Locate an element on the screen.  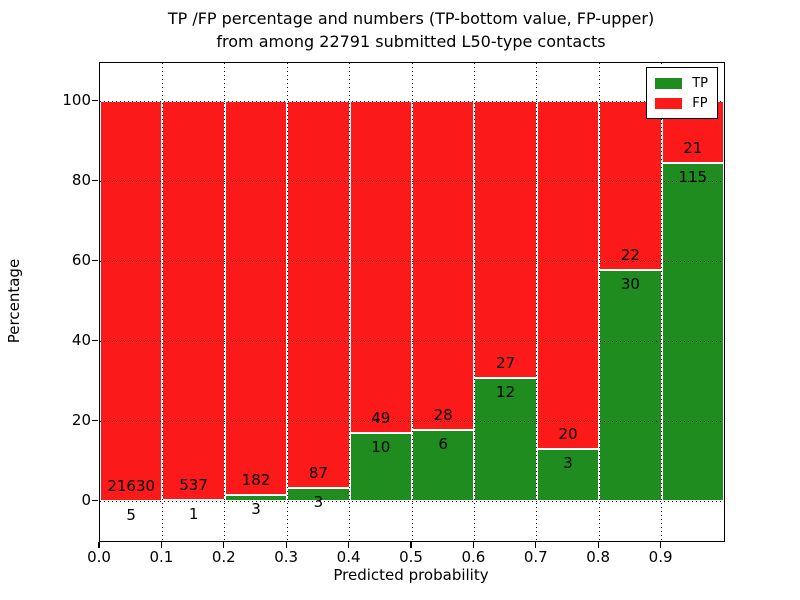
y-tick-label: 80 is located at coordinates (81, 180).